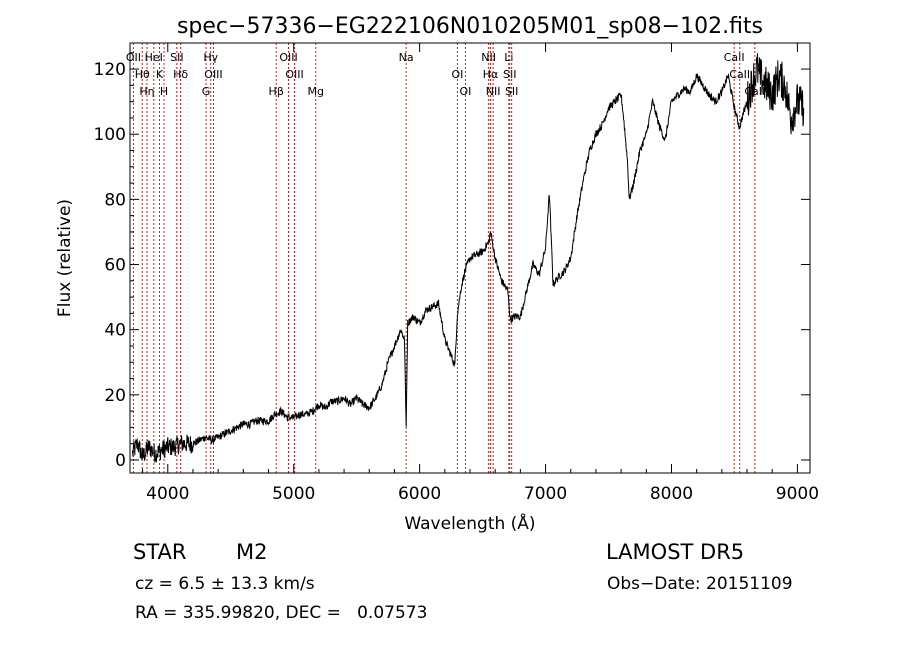 The width and height of the screenshot is (900, 649). What do you see at coordinates (671, 494) in the screenshot?
I see `x-tick-label: 8000` at bounding box center [671, 494].